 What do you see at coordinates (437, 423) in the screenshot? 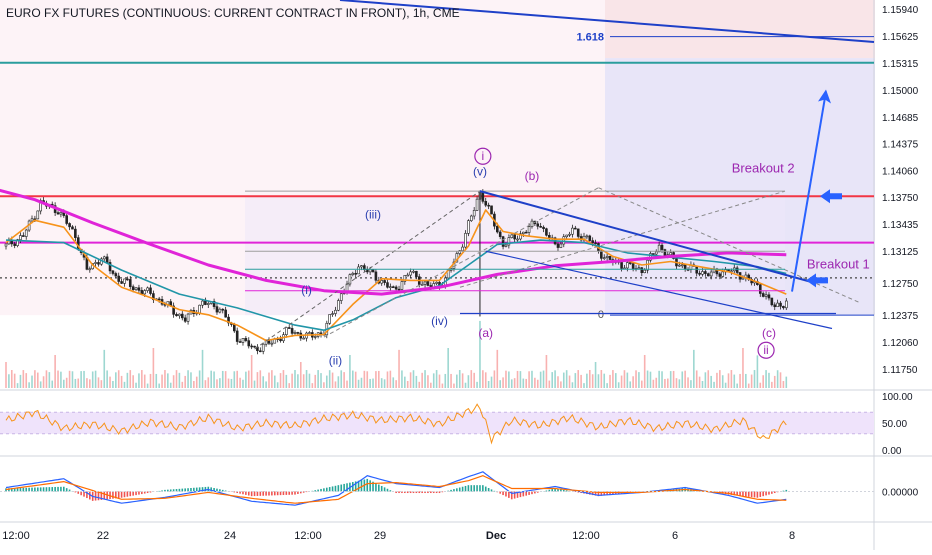
I see `rsi-band` at bounding box center [437, 423].